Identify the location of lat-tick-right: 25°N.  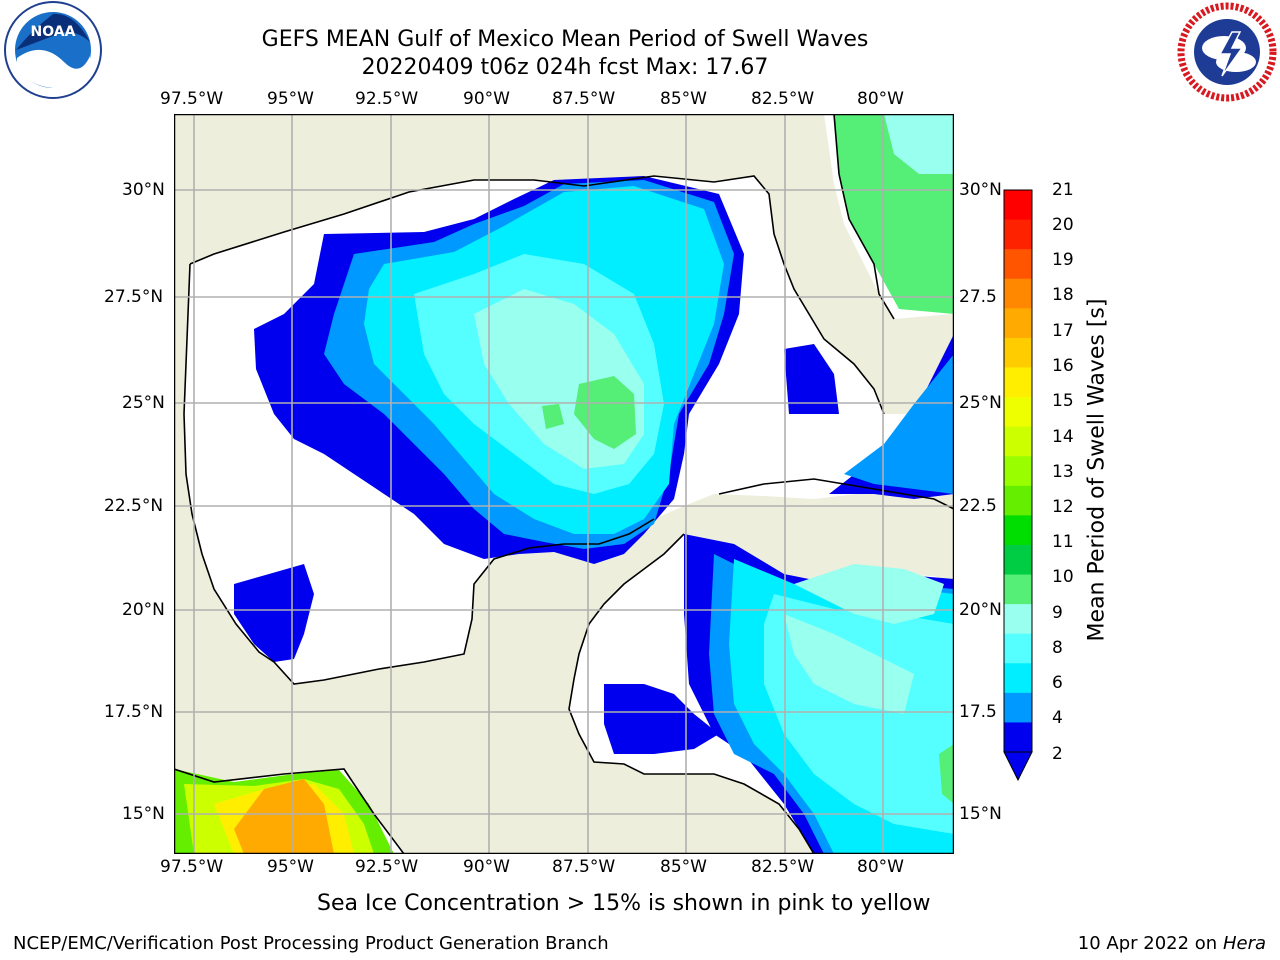
(980, 403).